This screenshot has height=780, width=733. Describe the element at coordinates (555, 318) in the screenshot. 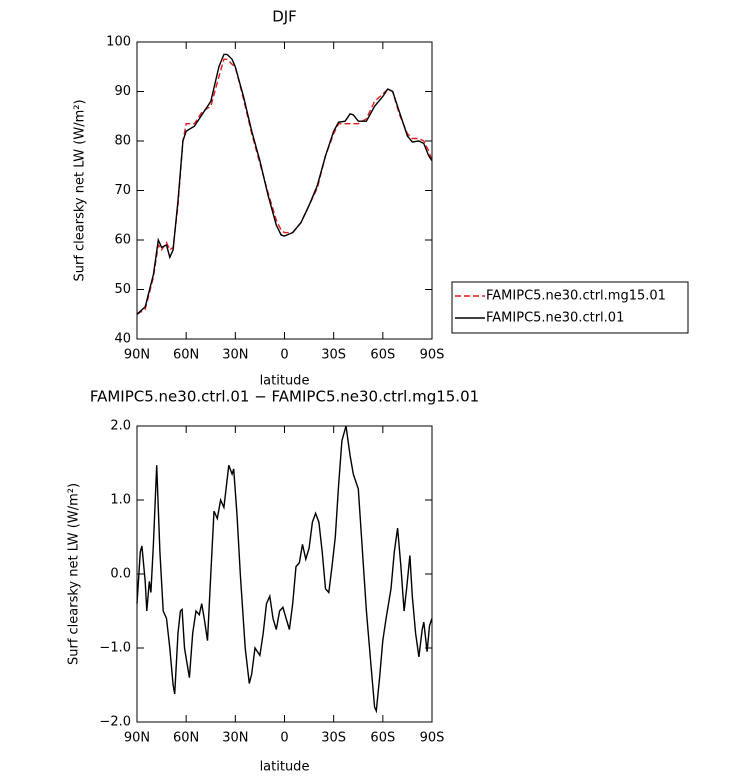

I see `legend-label: FAMIPC5.ne30.ctrl.01` at that location.